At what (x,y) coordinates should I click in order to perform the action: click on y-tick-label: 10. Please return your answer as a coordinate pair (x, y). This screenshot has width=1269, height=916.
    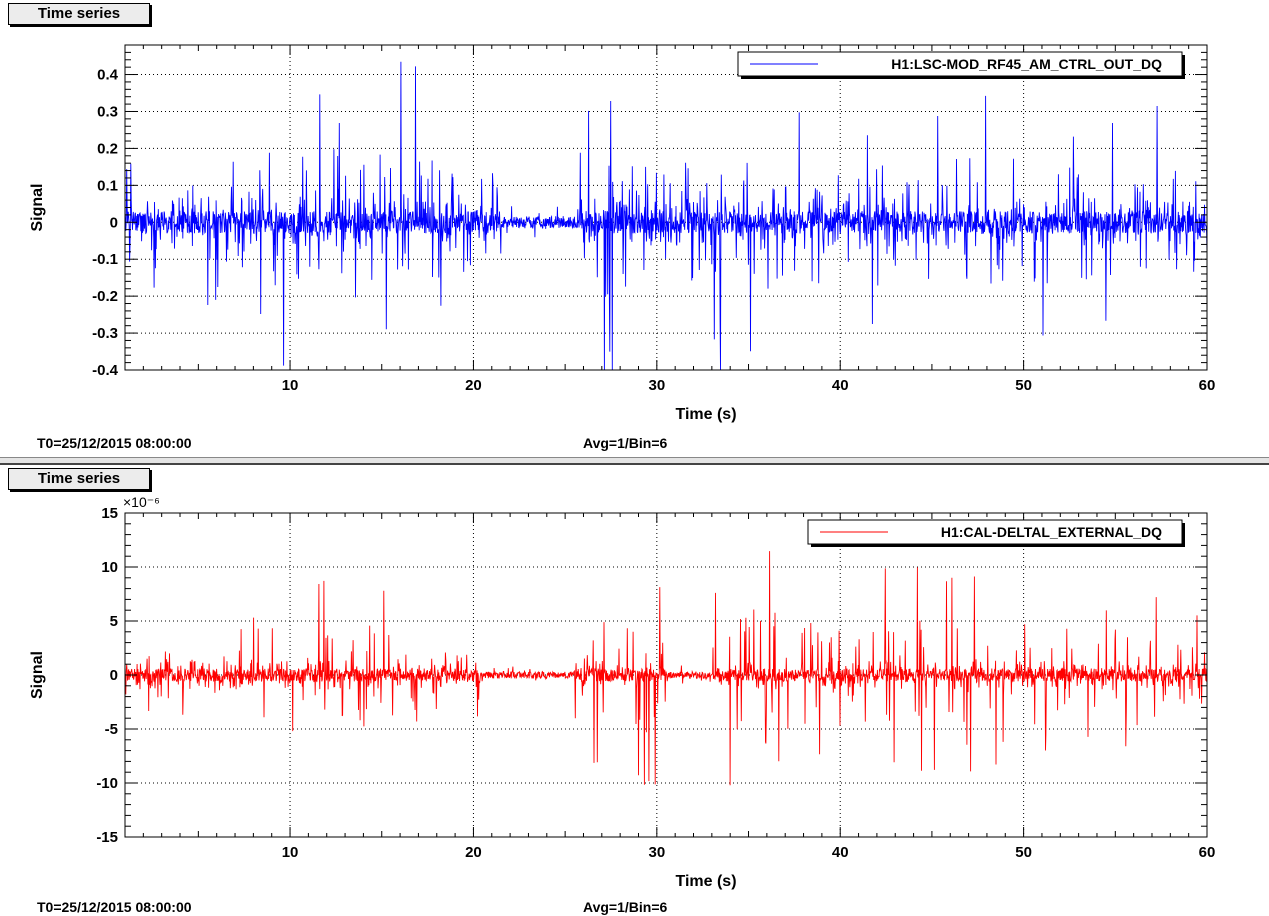
    Looking at the image, I should click on (109, 567).